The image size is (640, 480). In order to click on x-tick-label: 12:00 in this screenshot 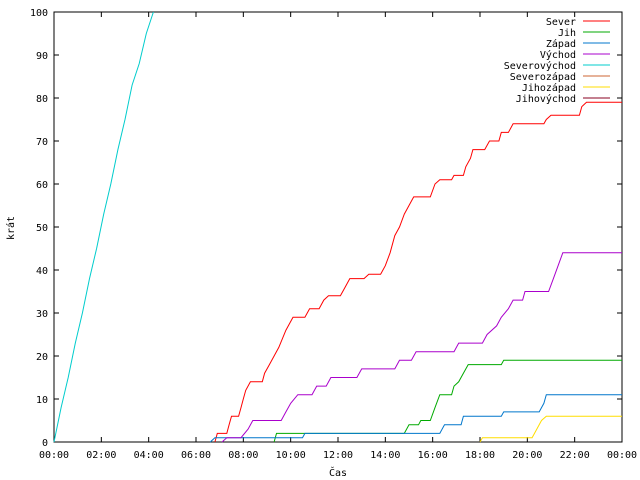, I will do `click(338, 455)`.